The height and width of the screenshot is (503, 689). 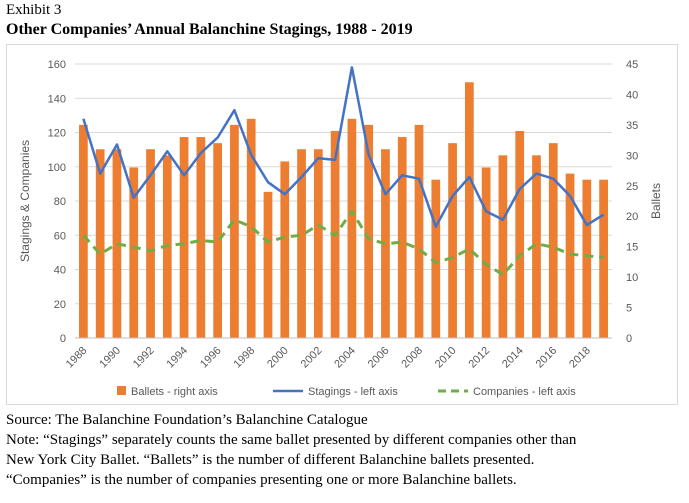 What do you see at coordinates (547, 358) in the screenshot?
I see `x-tick-label: 2016` at bounding box center [547, 358].